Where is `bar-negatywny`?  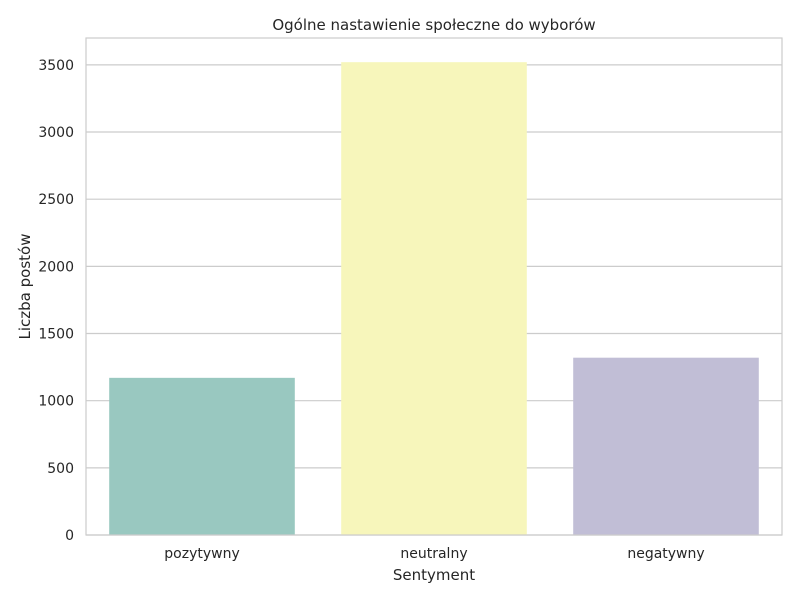 bar-negatywny is located at coordinates (666, 446).